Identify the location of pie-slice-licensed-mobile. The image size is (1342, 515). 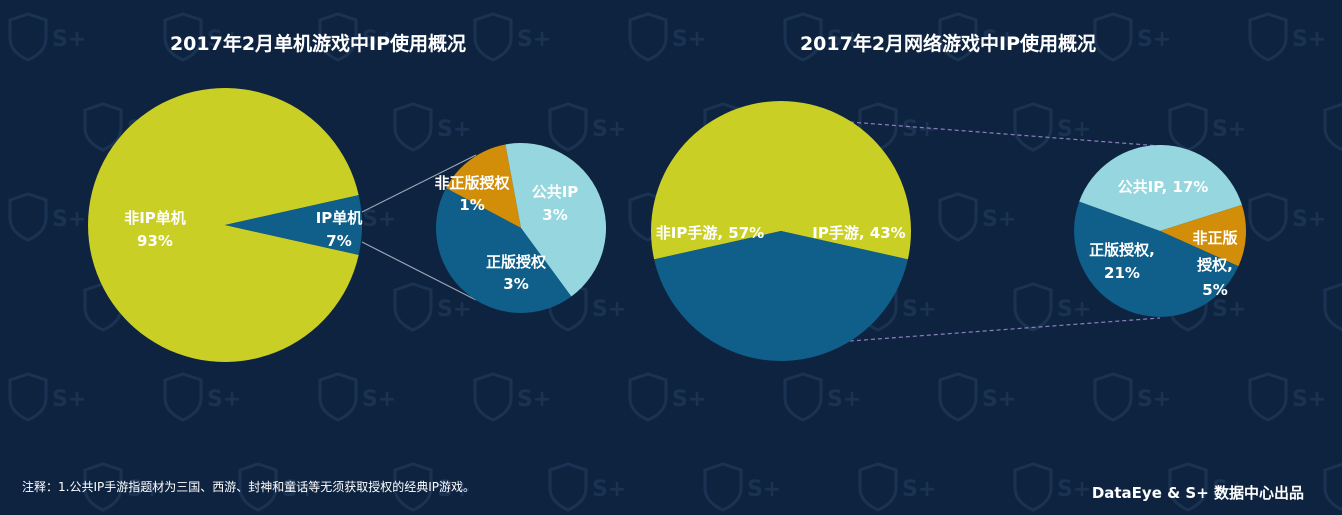
(1156, 259).